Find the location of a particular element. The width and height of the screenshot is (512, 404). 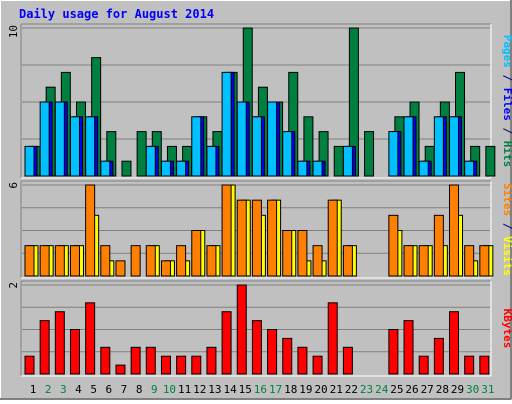

day-label: 16 is located at coordinates (260, 389).